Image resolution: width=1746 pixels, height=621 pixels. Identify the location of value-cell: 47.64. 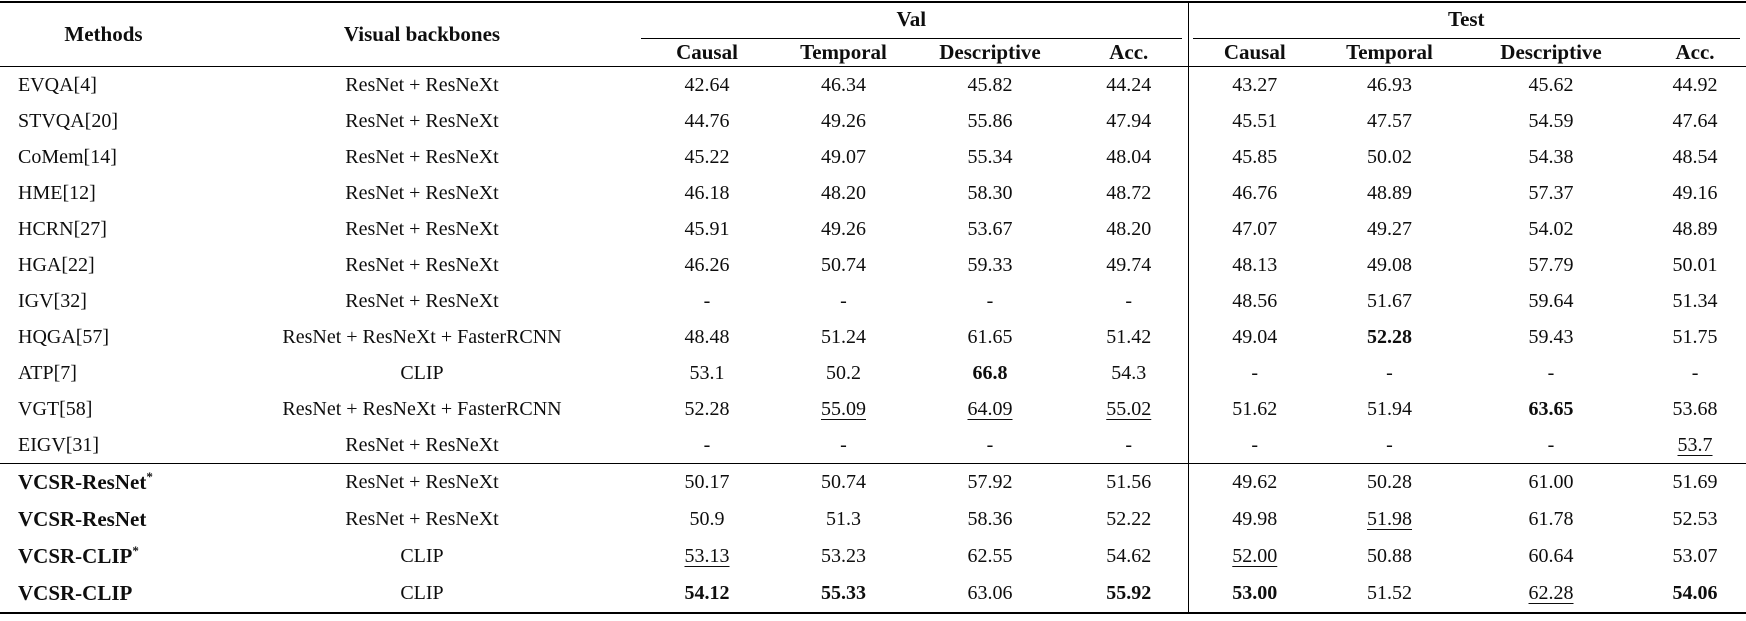
(1695, 121).